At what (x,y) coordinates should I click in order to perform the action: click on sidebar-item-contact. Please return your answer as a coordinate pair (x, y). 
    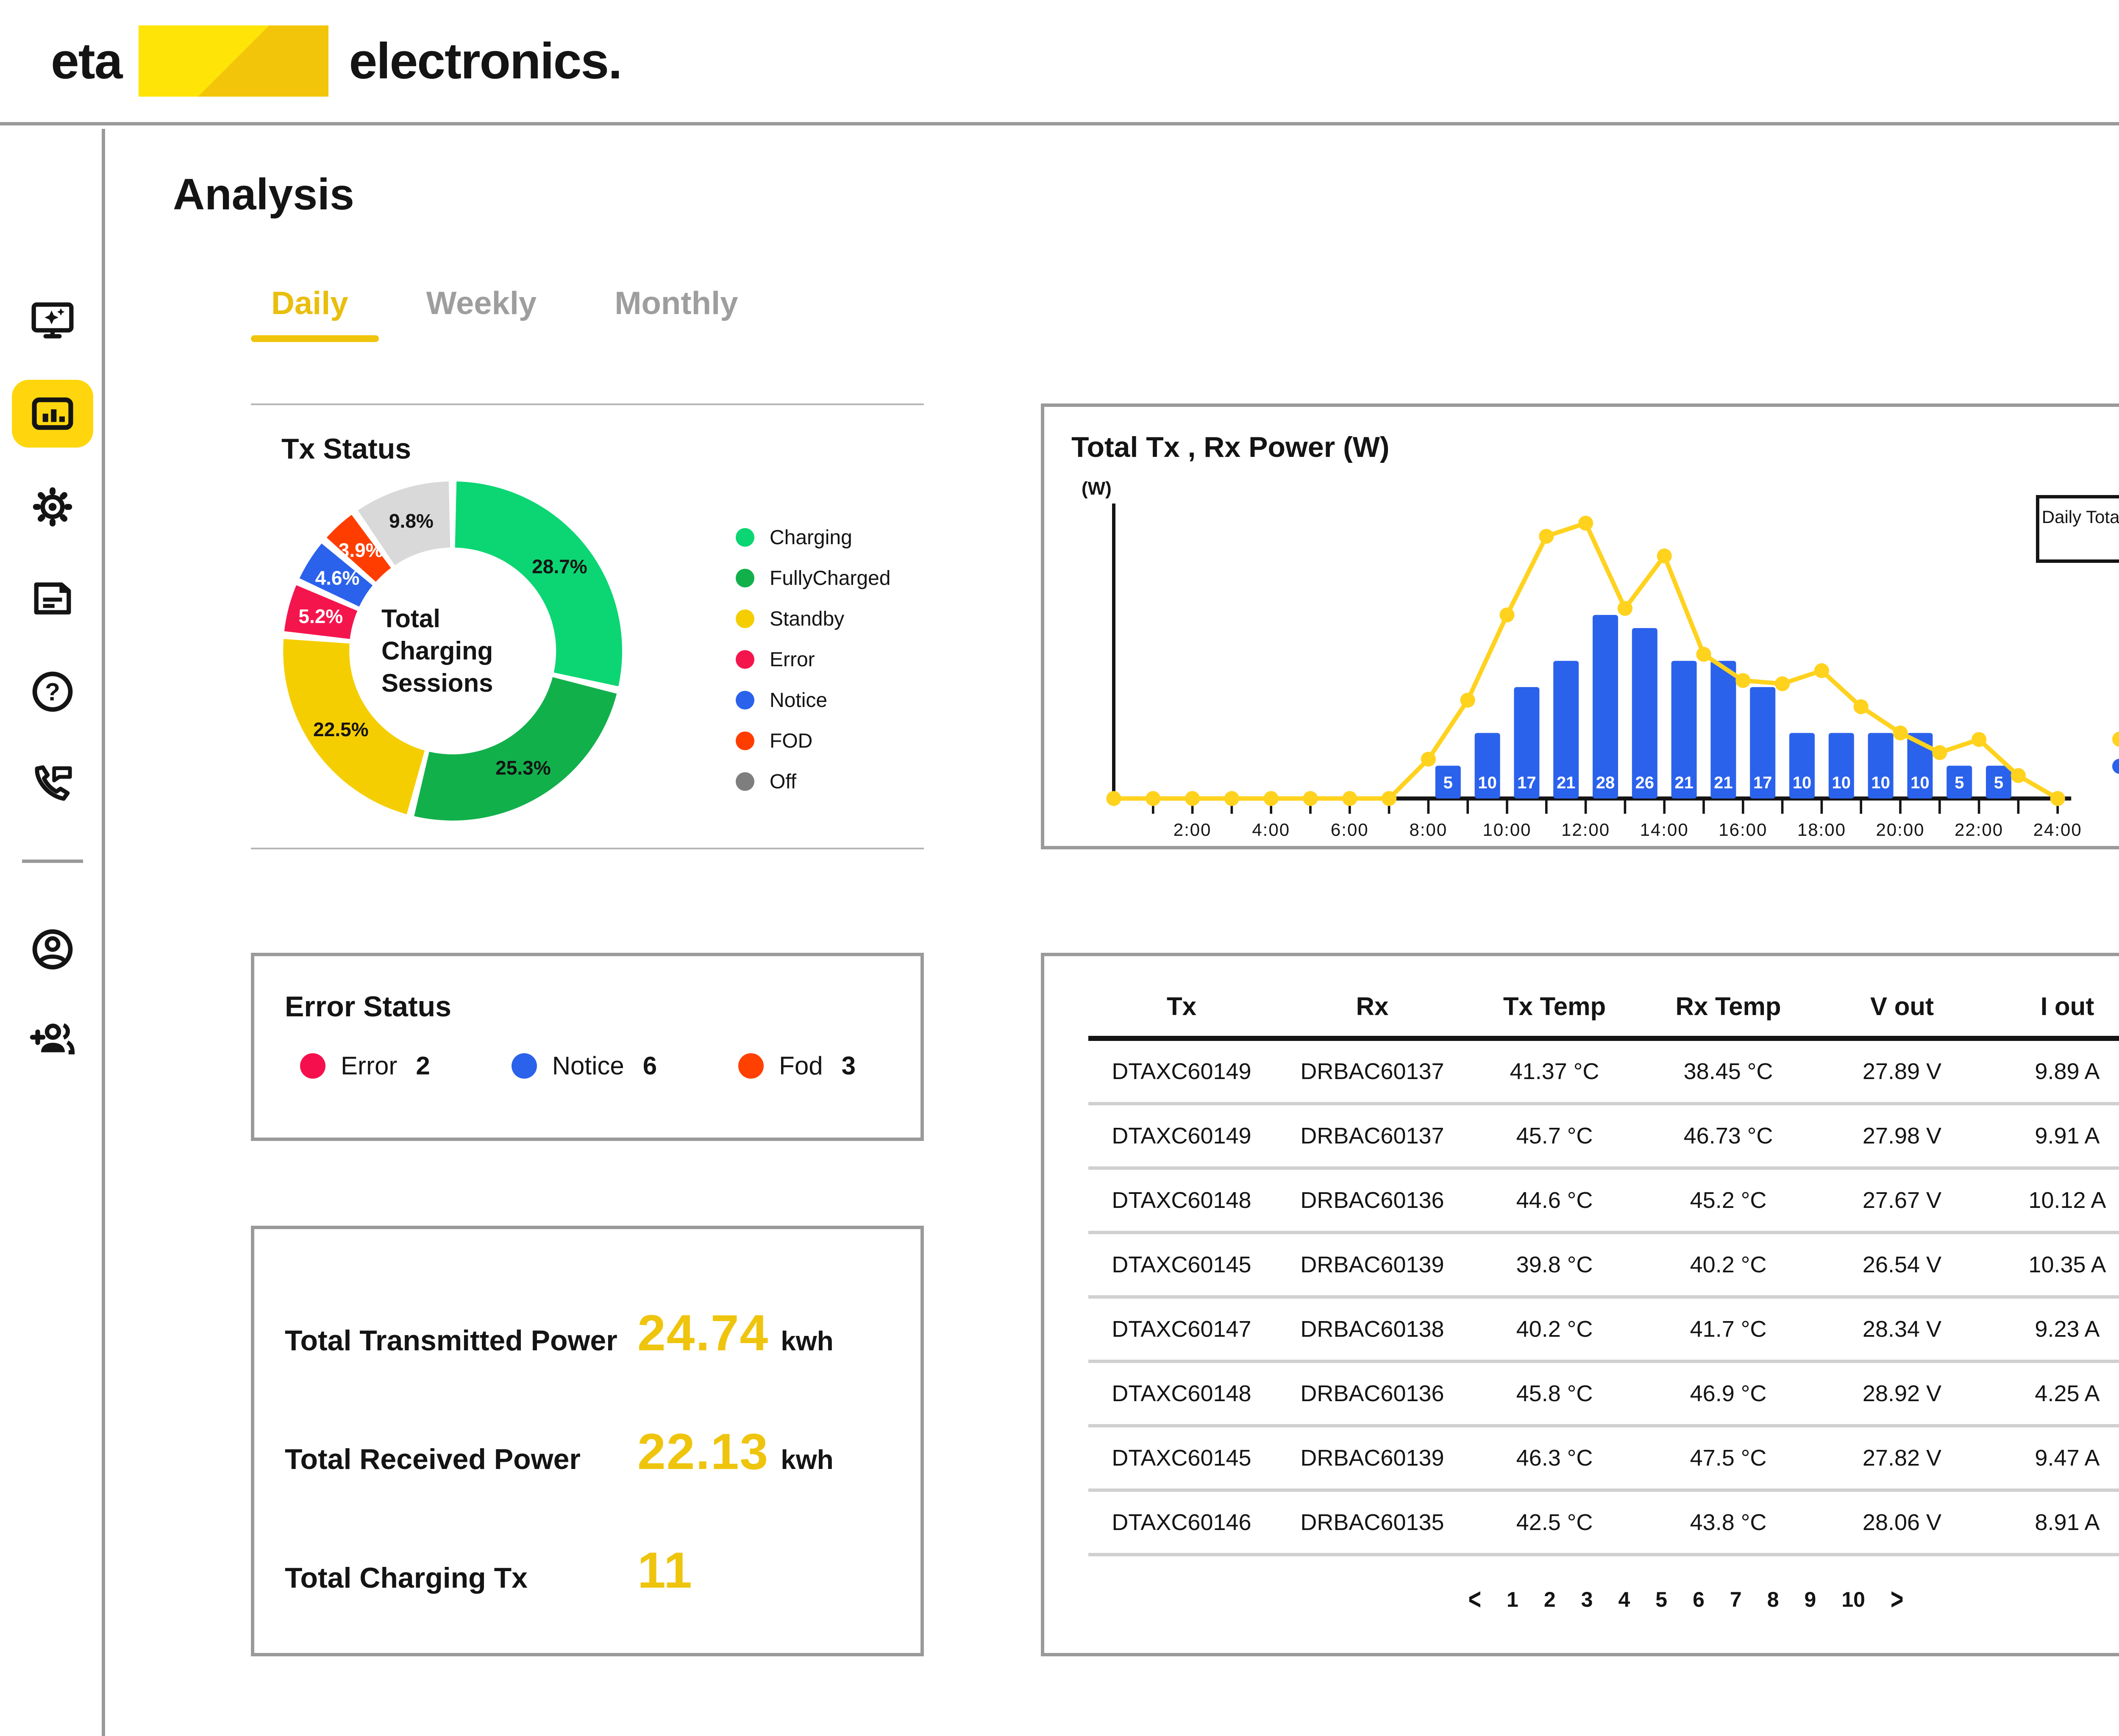
    Looking at the image, I should click on (53, 783).